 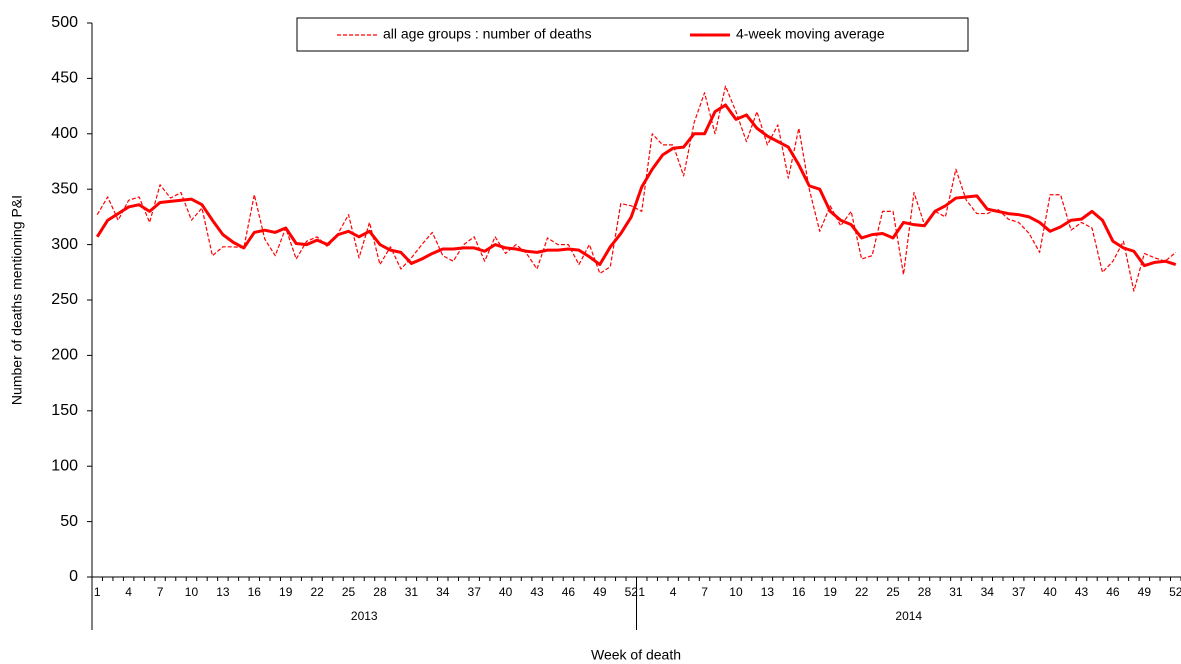 What do you see at coordinates (69, 521) in the screenshot?
I see `y-tick-label: 50` at bounding box center [69, 521].